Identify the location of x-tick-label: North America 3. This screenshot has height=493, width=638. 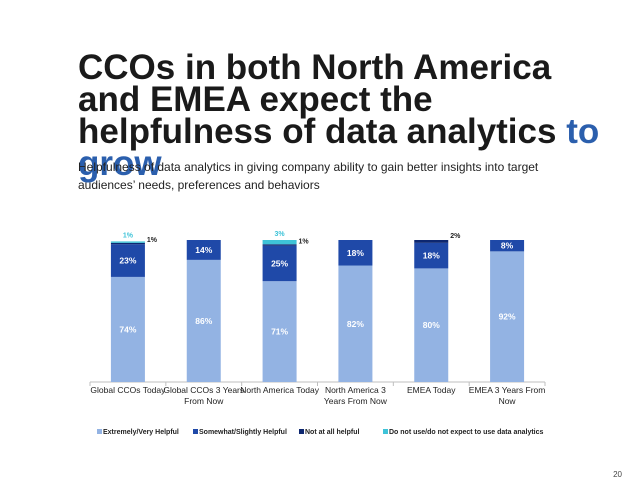
(355, 390).